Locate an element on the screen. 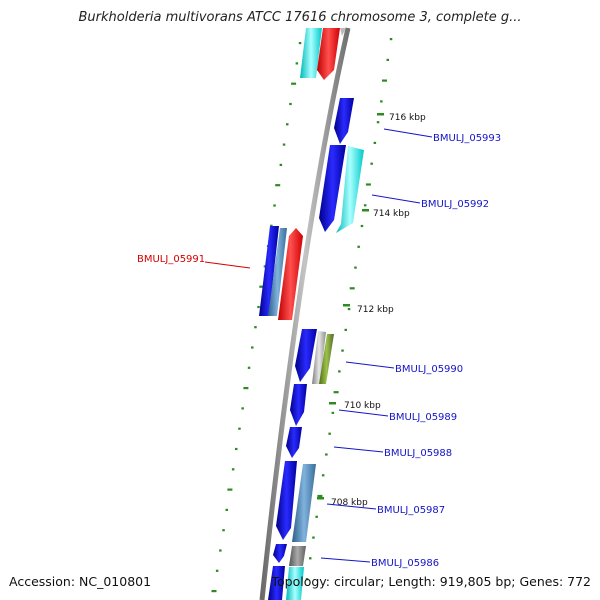 The height and width of the screenshot is (600, 600). label-bmulj-05989: BMULJ_05989 is located at coordinates (423, 417).